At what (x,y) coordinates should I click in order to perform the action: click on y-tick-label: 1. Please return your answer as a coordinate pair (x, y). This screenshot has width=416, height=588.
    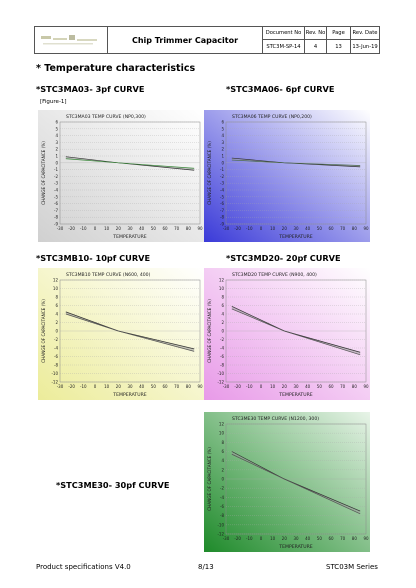
    Looking at the image, I should click on (222, 156).